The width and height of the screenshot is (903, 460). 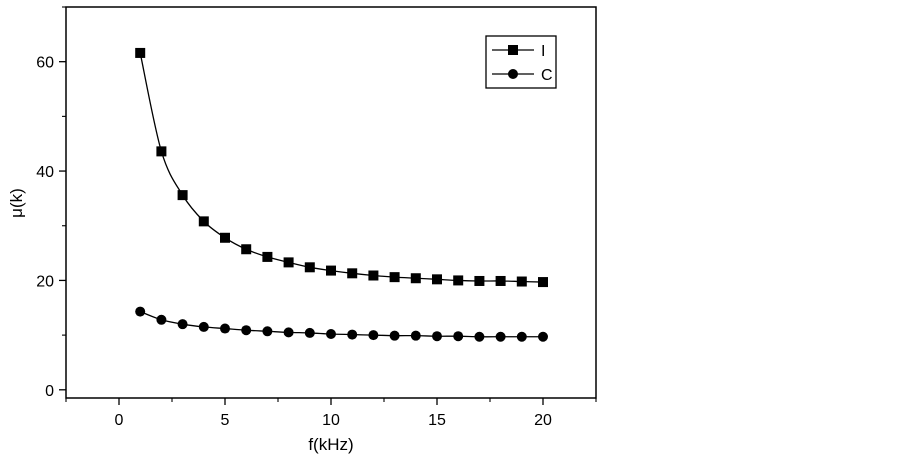 What do you see at coordinates (547, 75) in the screenshot?
I see `legend-label-C: C` at bounding box center [547, 75].